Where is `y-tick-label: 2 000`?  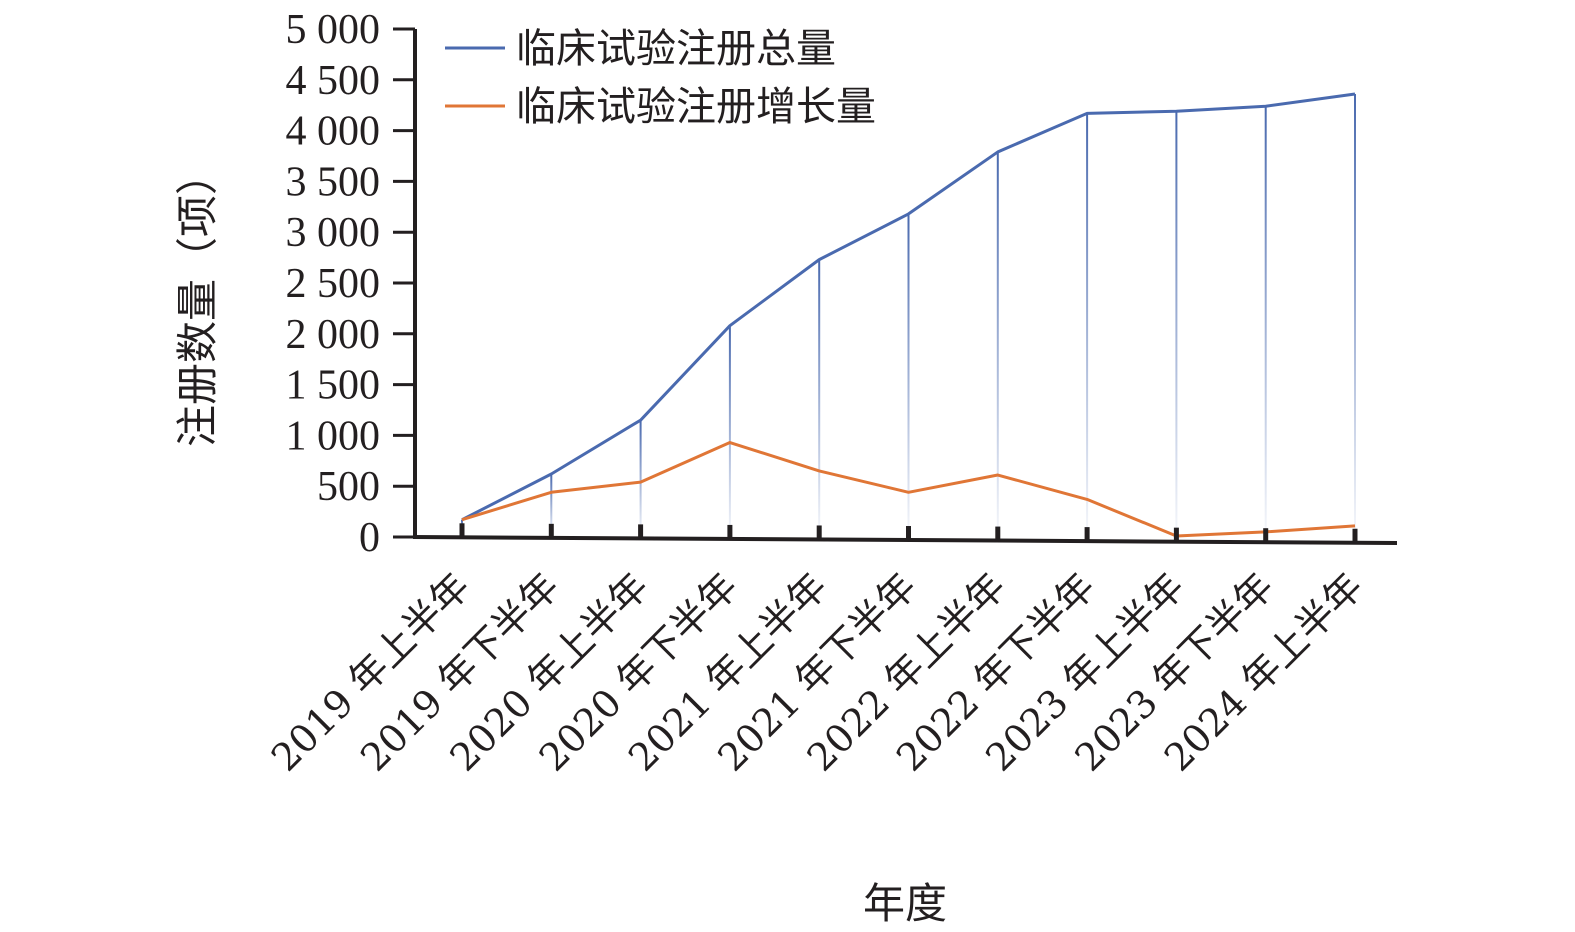
y-tick-label: 2 000 is located at coordinates (333, 335).